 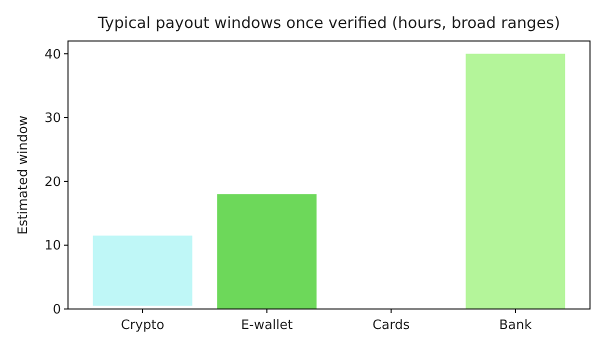 I want to click on y-tick-label: 30, so click(x=52, y=118).